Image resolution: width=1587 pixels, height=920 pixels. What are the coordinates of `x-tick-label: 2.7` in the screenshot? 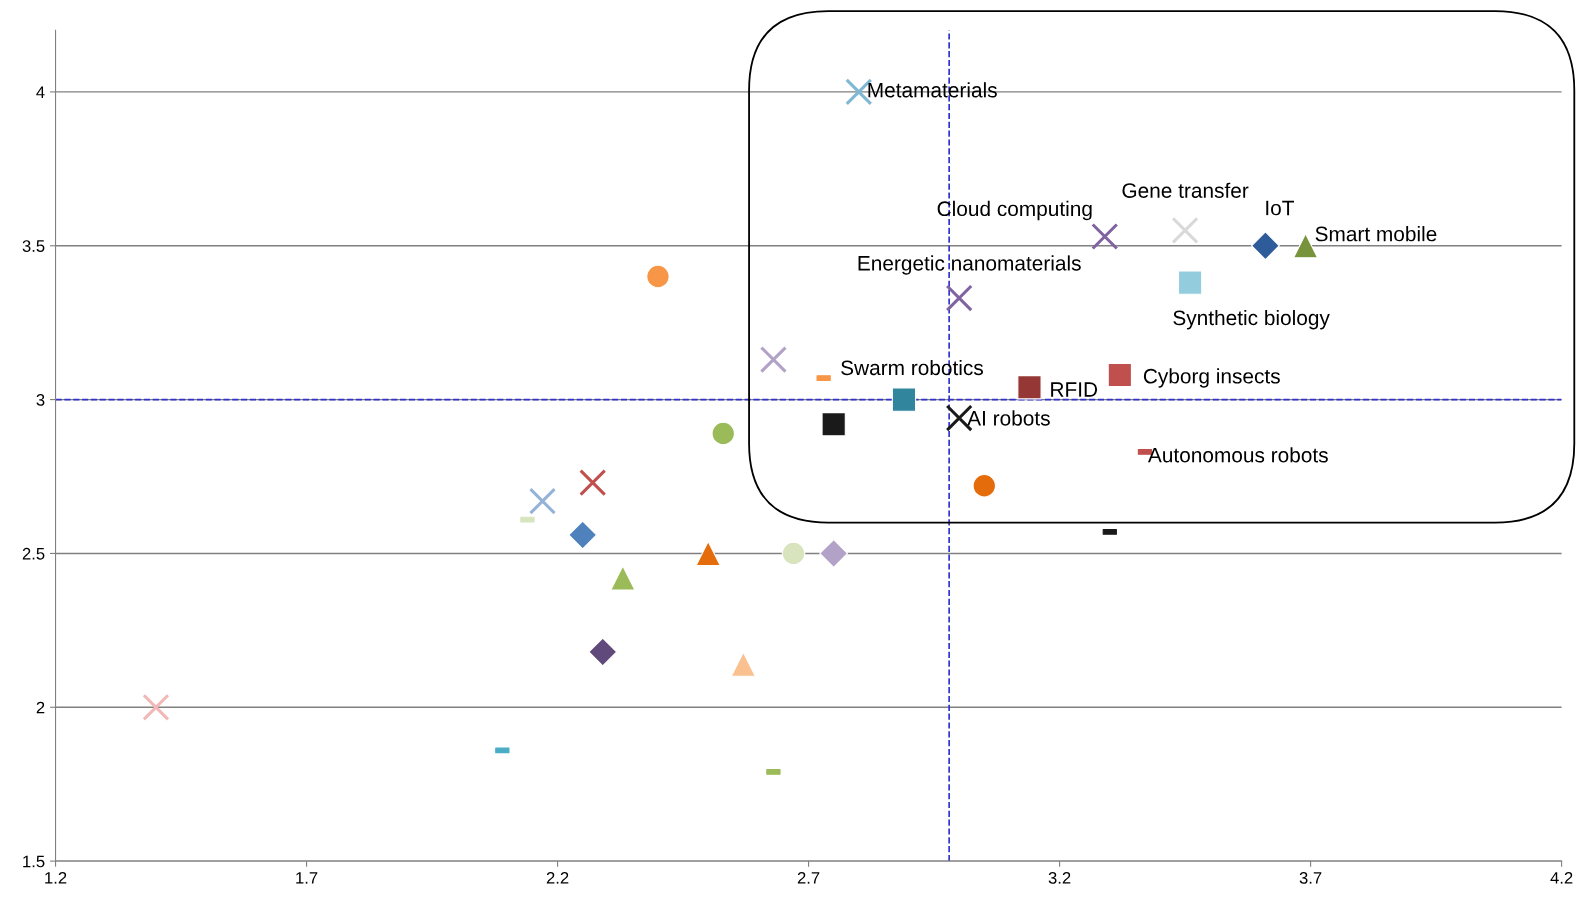 It's located at (808, 877).